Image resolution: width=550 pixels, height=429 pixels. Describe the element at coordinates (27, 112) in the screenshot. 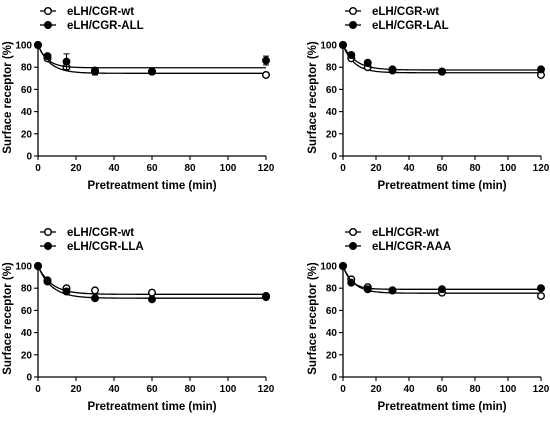

I see `y-tick-label: 40` at that location.